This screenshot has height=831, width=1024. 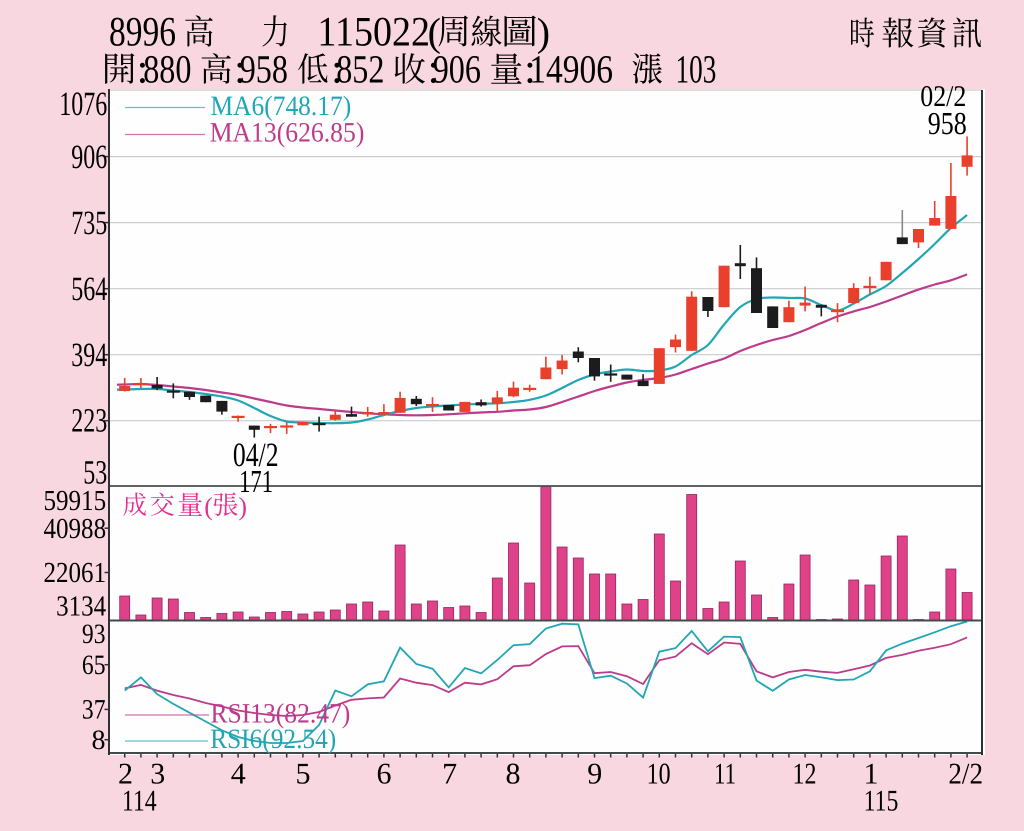 What do you see at coordinates (594, 773) in the screenshot?
I see `svg-text: 9` at bounding box center [594, 773].